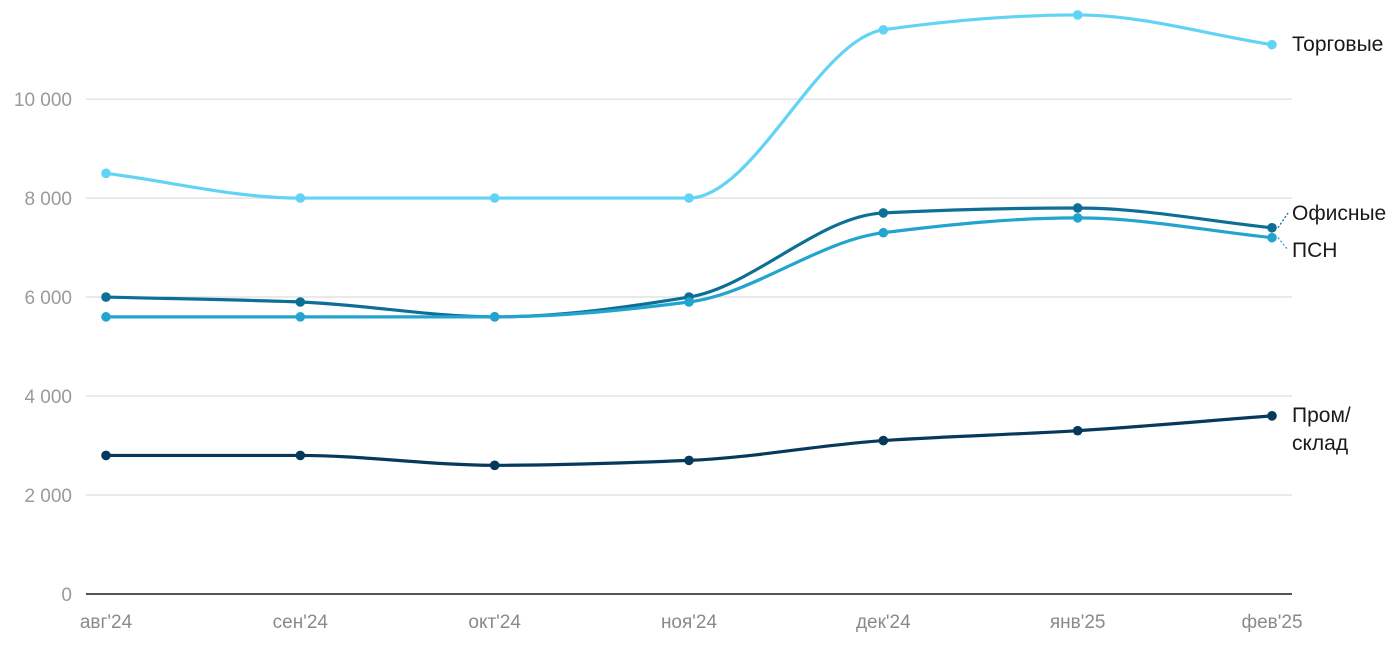  I want to click on y-tick-label: 6 000, so click(48, 298).